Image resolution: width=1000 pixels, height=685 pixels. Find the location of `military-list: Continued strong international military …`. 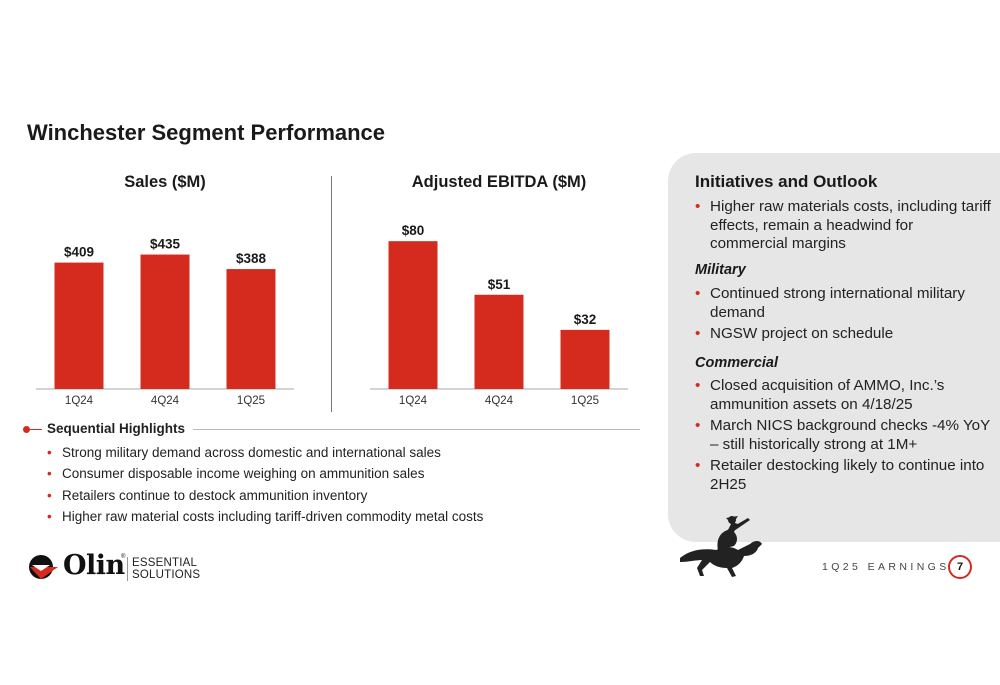

military-list: Continued strong international military … is located at coordinates (845, 316).